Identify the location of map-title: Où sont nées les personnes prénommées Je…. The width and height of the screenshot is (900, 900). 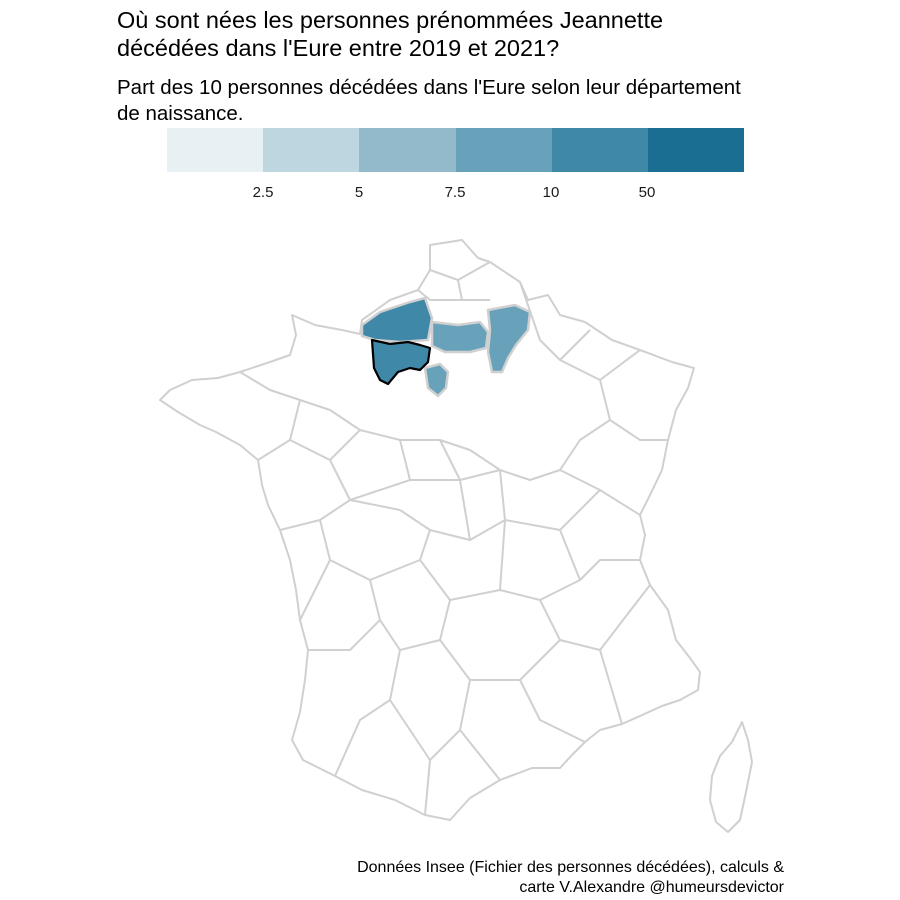
(390, 34).